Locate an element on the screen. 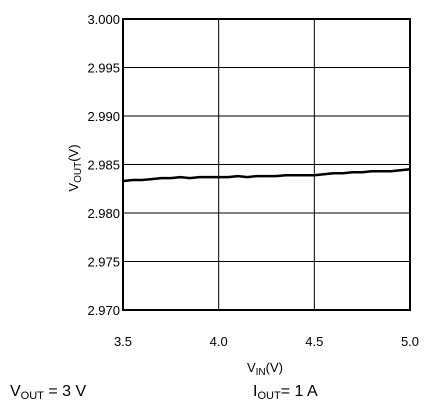 The width and height of the screenshot is (427, 415). x-axis-title: VIN(V) is located at coordinates (265, 369).